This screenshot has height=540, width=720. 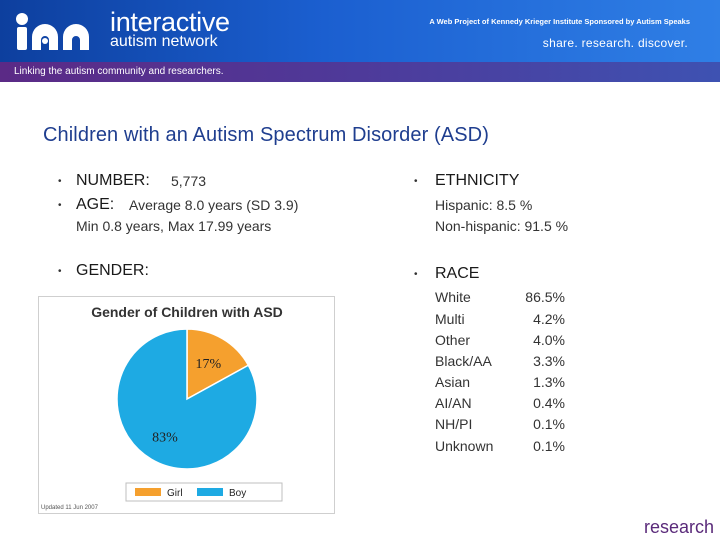 I want to click on race-row: AI/AN 0.4%, so click(x=505, y=405).